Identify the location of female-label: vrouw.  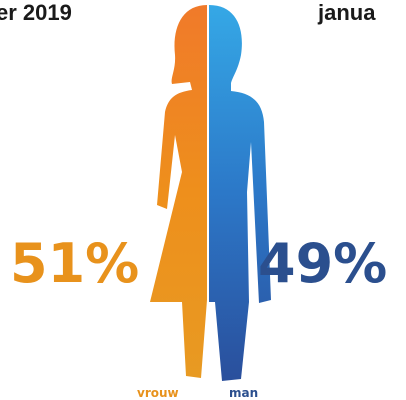
(158, 393).